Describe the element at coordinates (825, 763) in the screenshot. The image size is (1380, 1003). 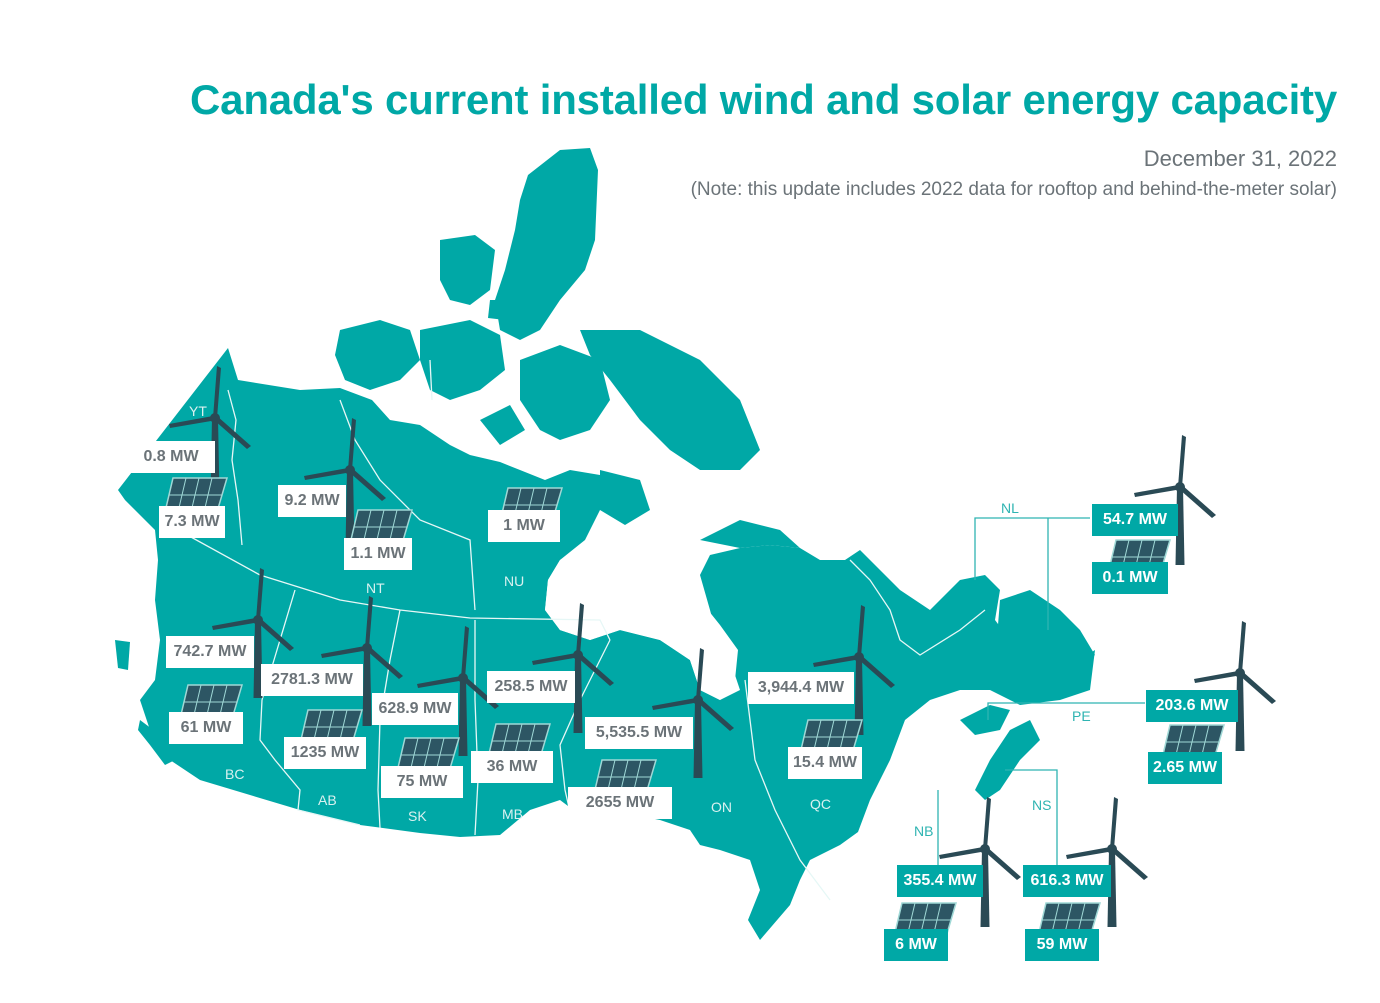
I see `solar-label-qc: 15.4 MW` at that location.